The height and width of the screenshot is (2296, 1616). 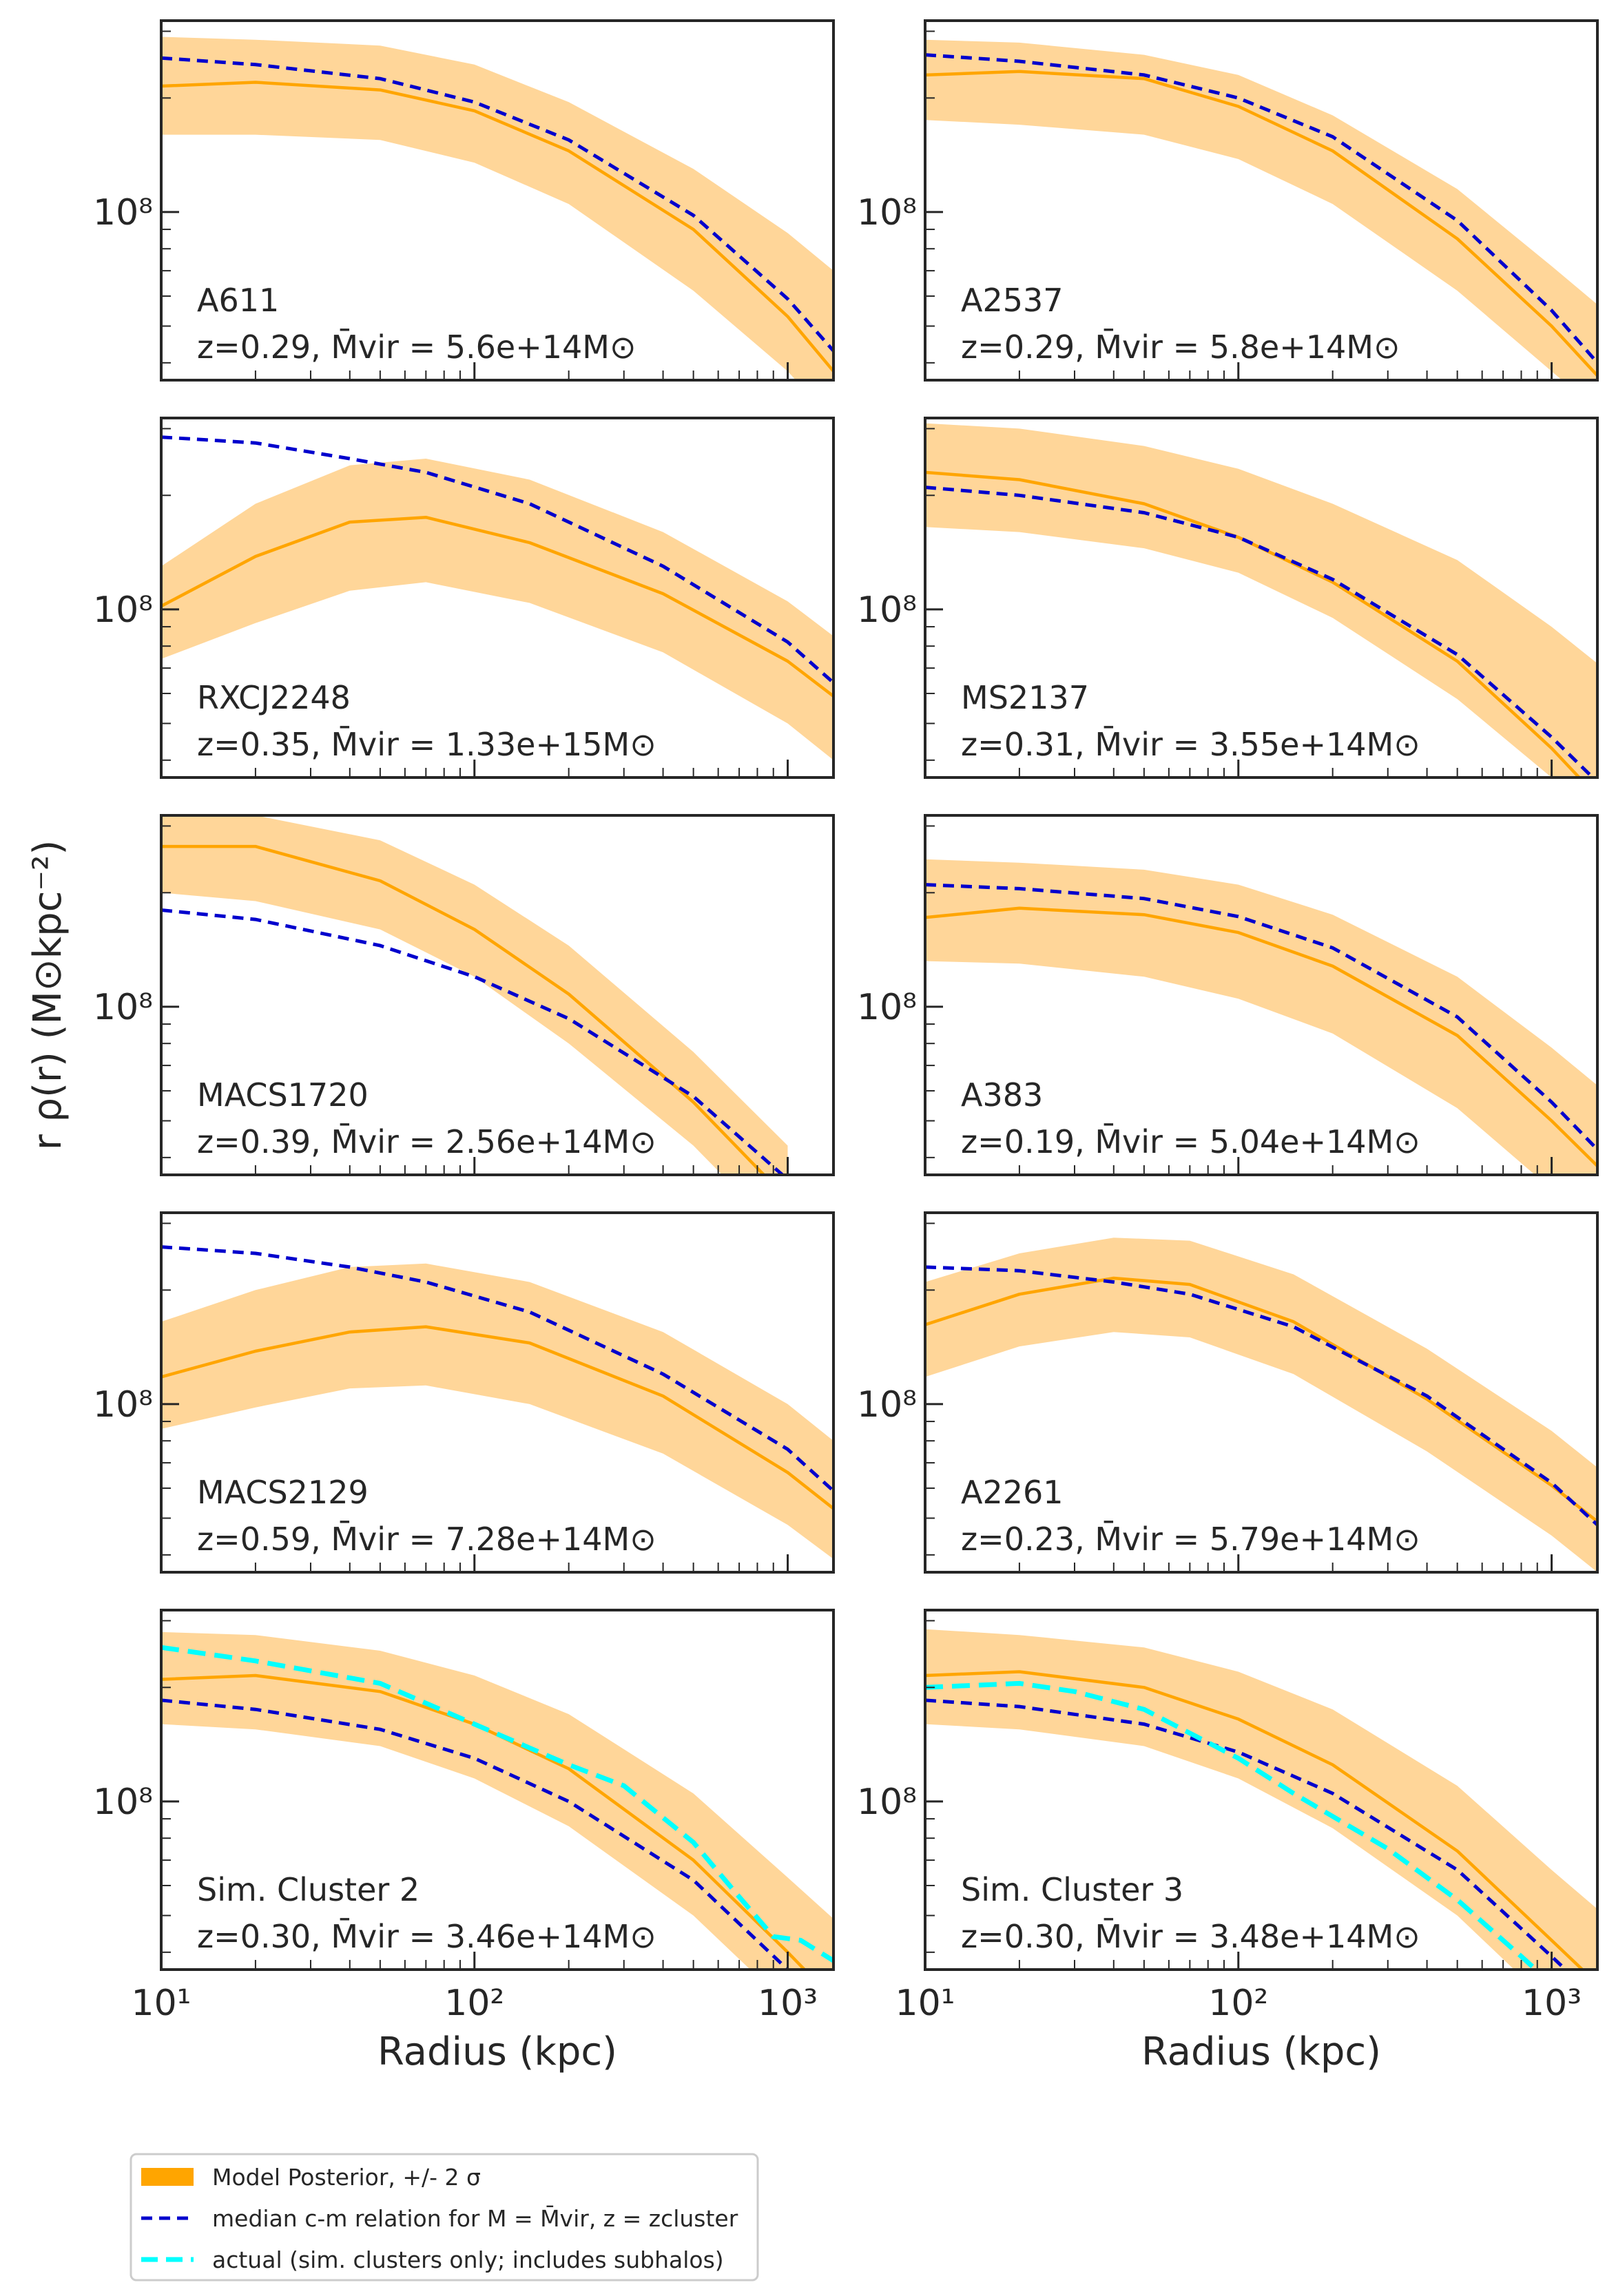 What do you see at coordinates (347, 2177) in the screenshot?
I see `legend-label-posterior: Model Posterior, +/- 2 σ` at bounding box center [347, 2177].